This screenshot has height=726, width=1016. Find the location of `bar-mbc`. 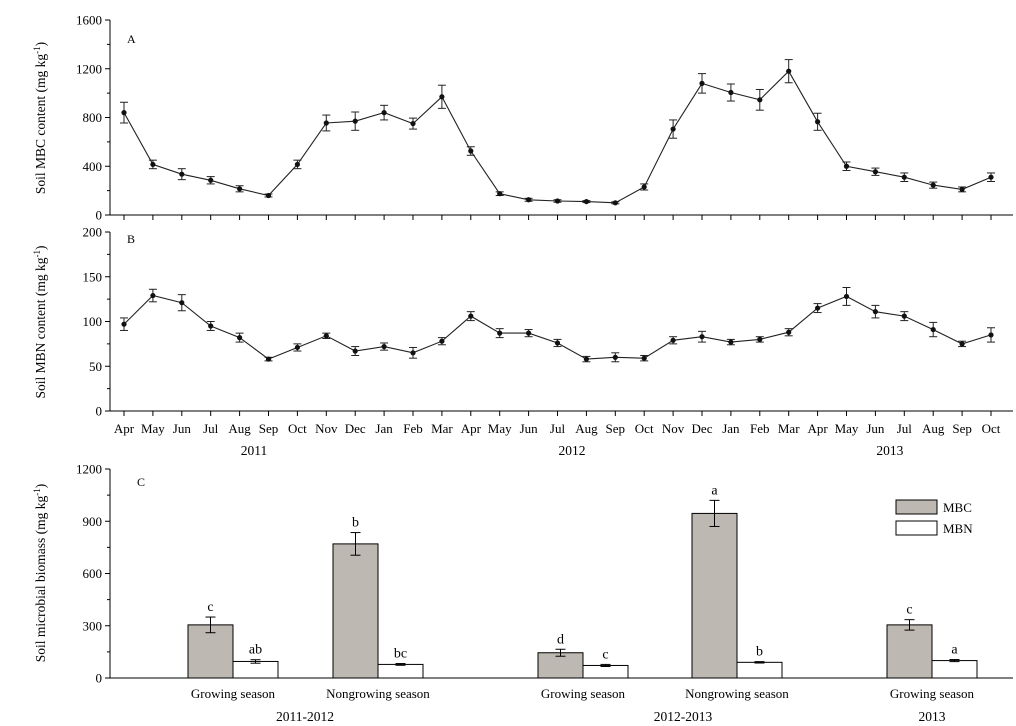

bar-mbc is located at coordinates (560, 665).